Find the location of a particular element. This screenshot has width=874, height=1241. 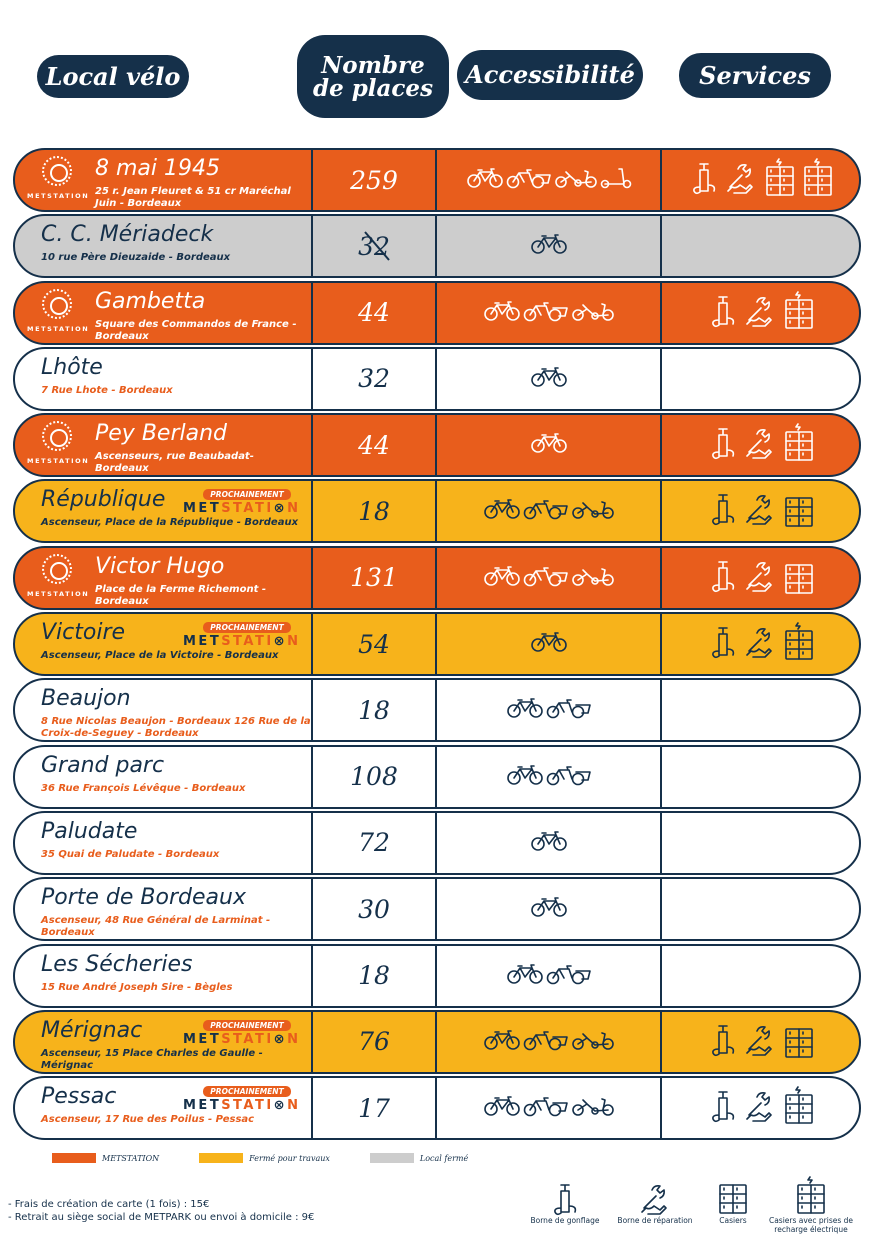

metstation-logo: METSTATION is located at coordinates (57, 446).